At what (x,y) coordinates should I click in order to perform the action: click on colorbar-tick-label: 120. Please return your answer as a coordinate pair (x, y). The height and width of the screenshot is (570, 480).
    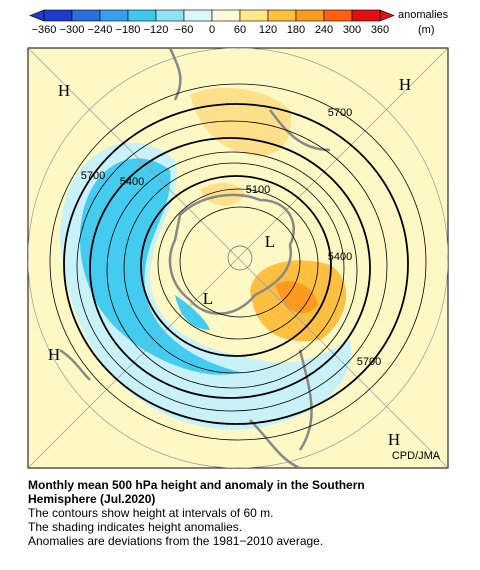
    Looking at the image, I should click on (268, 30).